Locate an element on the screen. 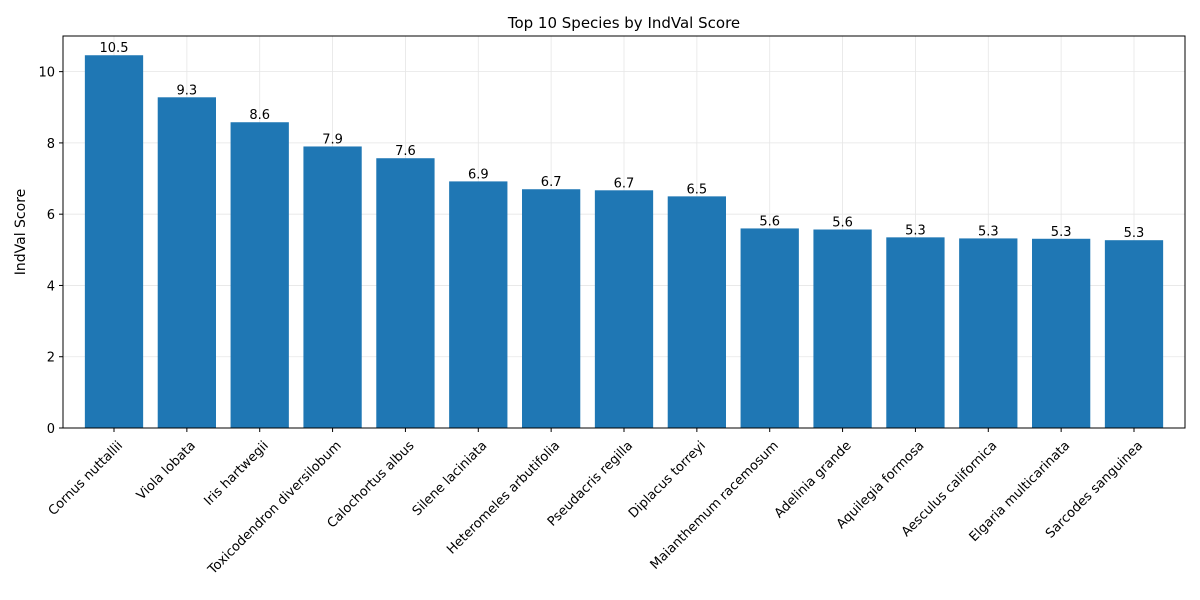 This screenshot has height=600, width=1200. x-tick-label: Maianthemum racemosum is located at coordinates (715, 505).